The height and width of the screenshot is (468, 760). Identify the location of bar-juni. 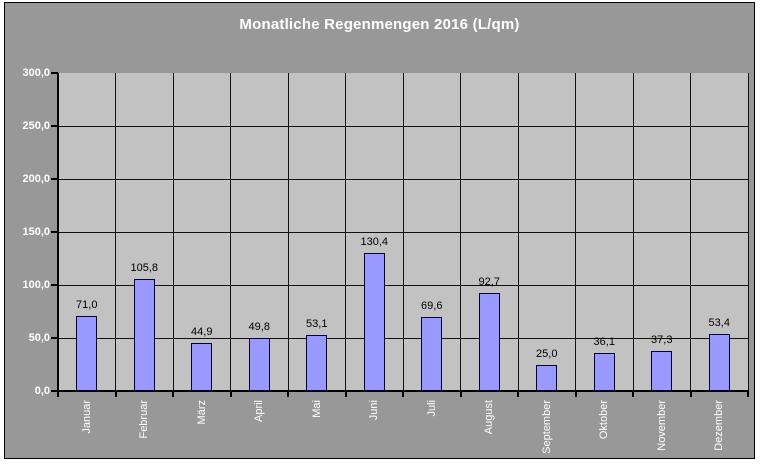
(374, 321).